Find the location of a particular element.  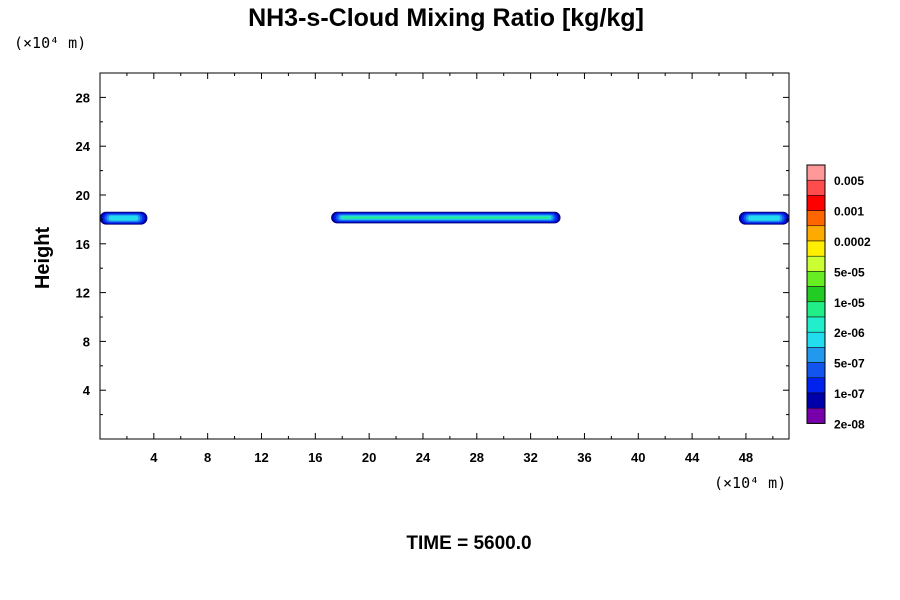

x-tick-label: 4 is located at coordinates (154, 457).